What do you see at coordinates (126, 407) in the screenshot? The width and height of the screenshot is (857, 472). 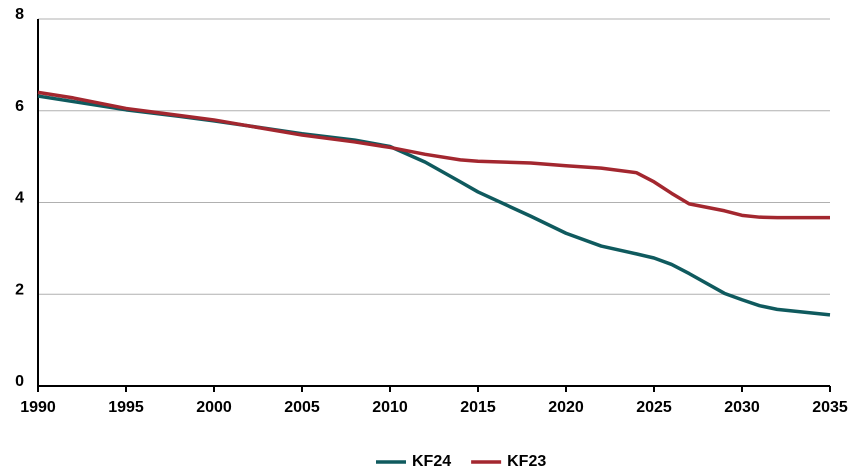 I see `x-tick-label: 1995` at bounding box center [126, 407].